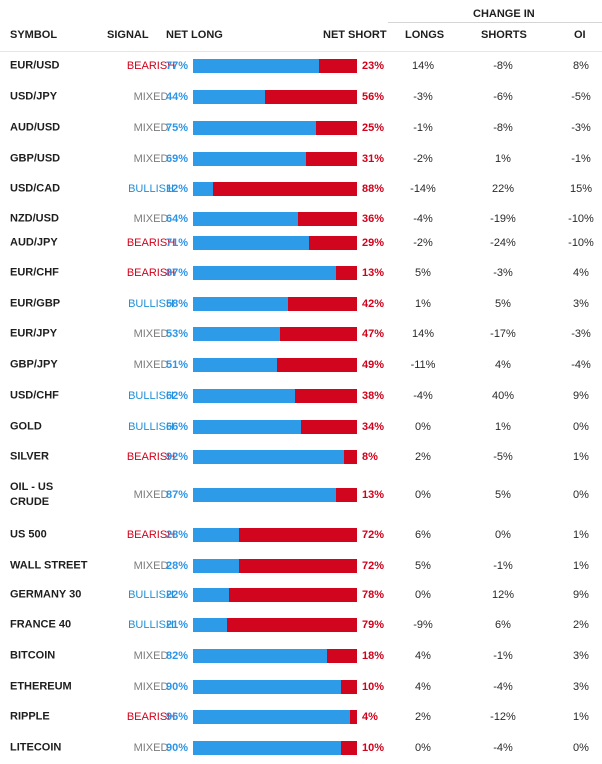  I want to click on change-longs-cell: 1%, so click(423, 304).